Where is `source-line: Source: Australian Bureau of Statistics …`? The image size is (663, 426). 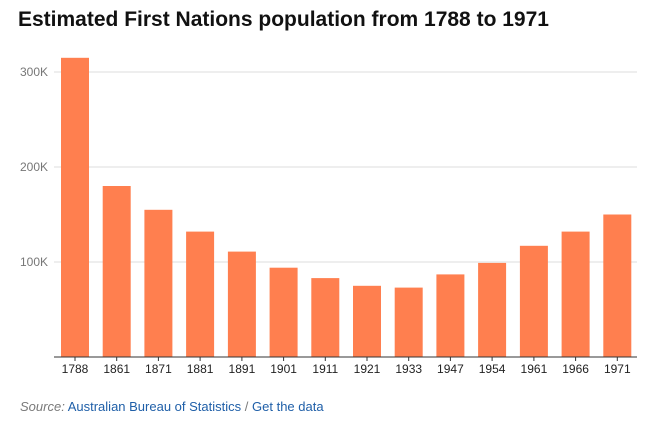 source-line: Source: Australian Bureau of Statistics … is located at coordinates (172, 406).